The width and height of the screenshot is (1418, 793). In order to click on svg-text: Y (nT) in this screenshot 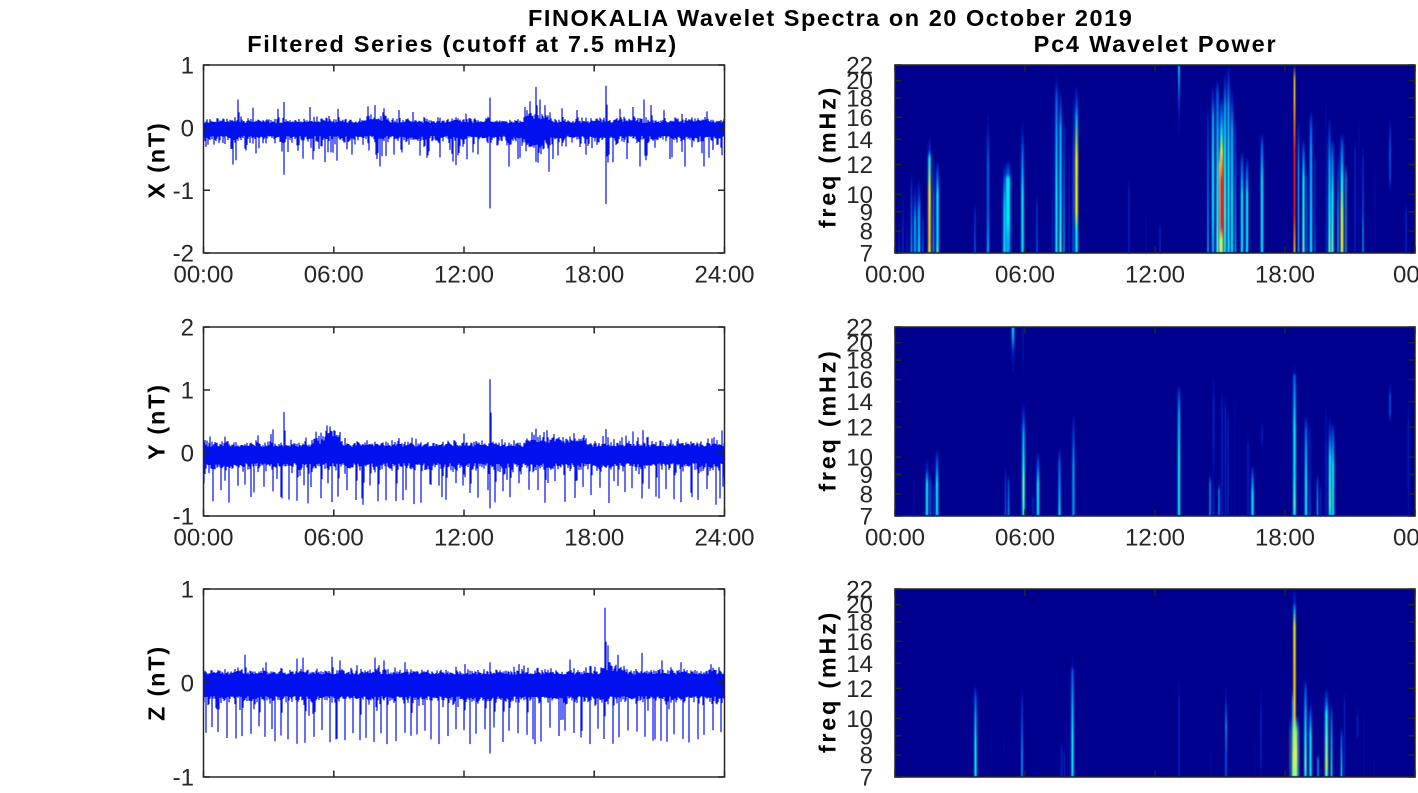, I will do `click(157, 421)`.